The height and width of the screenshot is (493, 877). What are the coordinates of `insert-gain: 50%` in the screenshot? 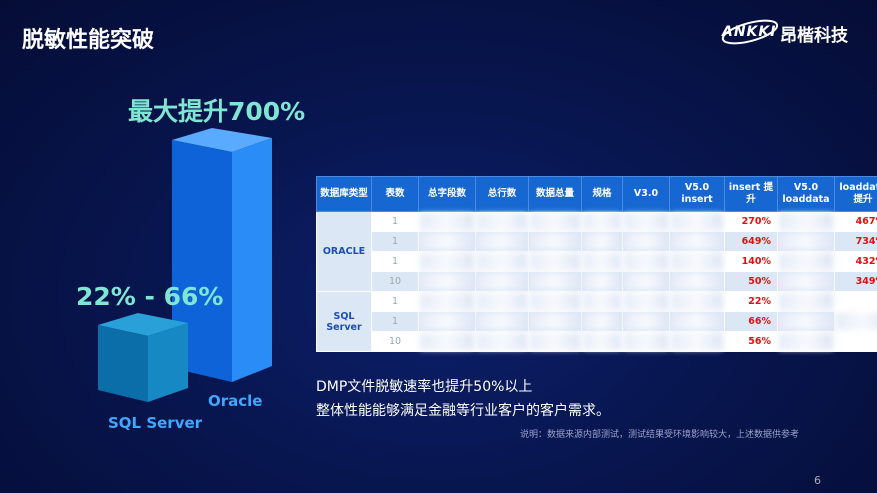 It's located at (751, 281).